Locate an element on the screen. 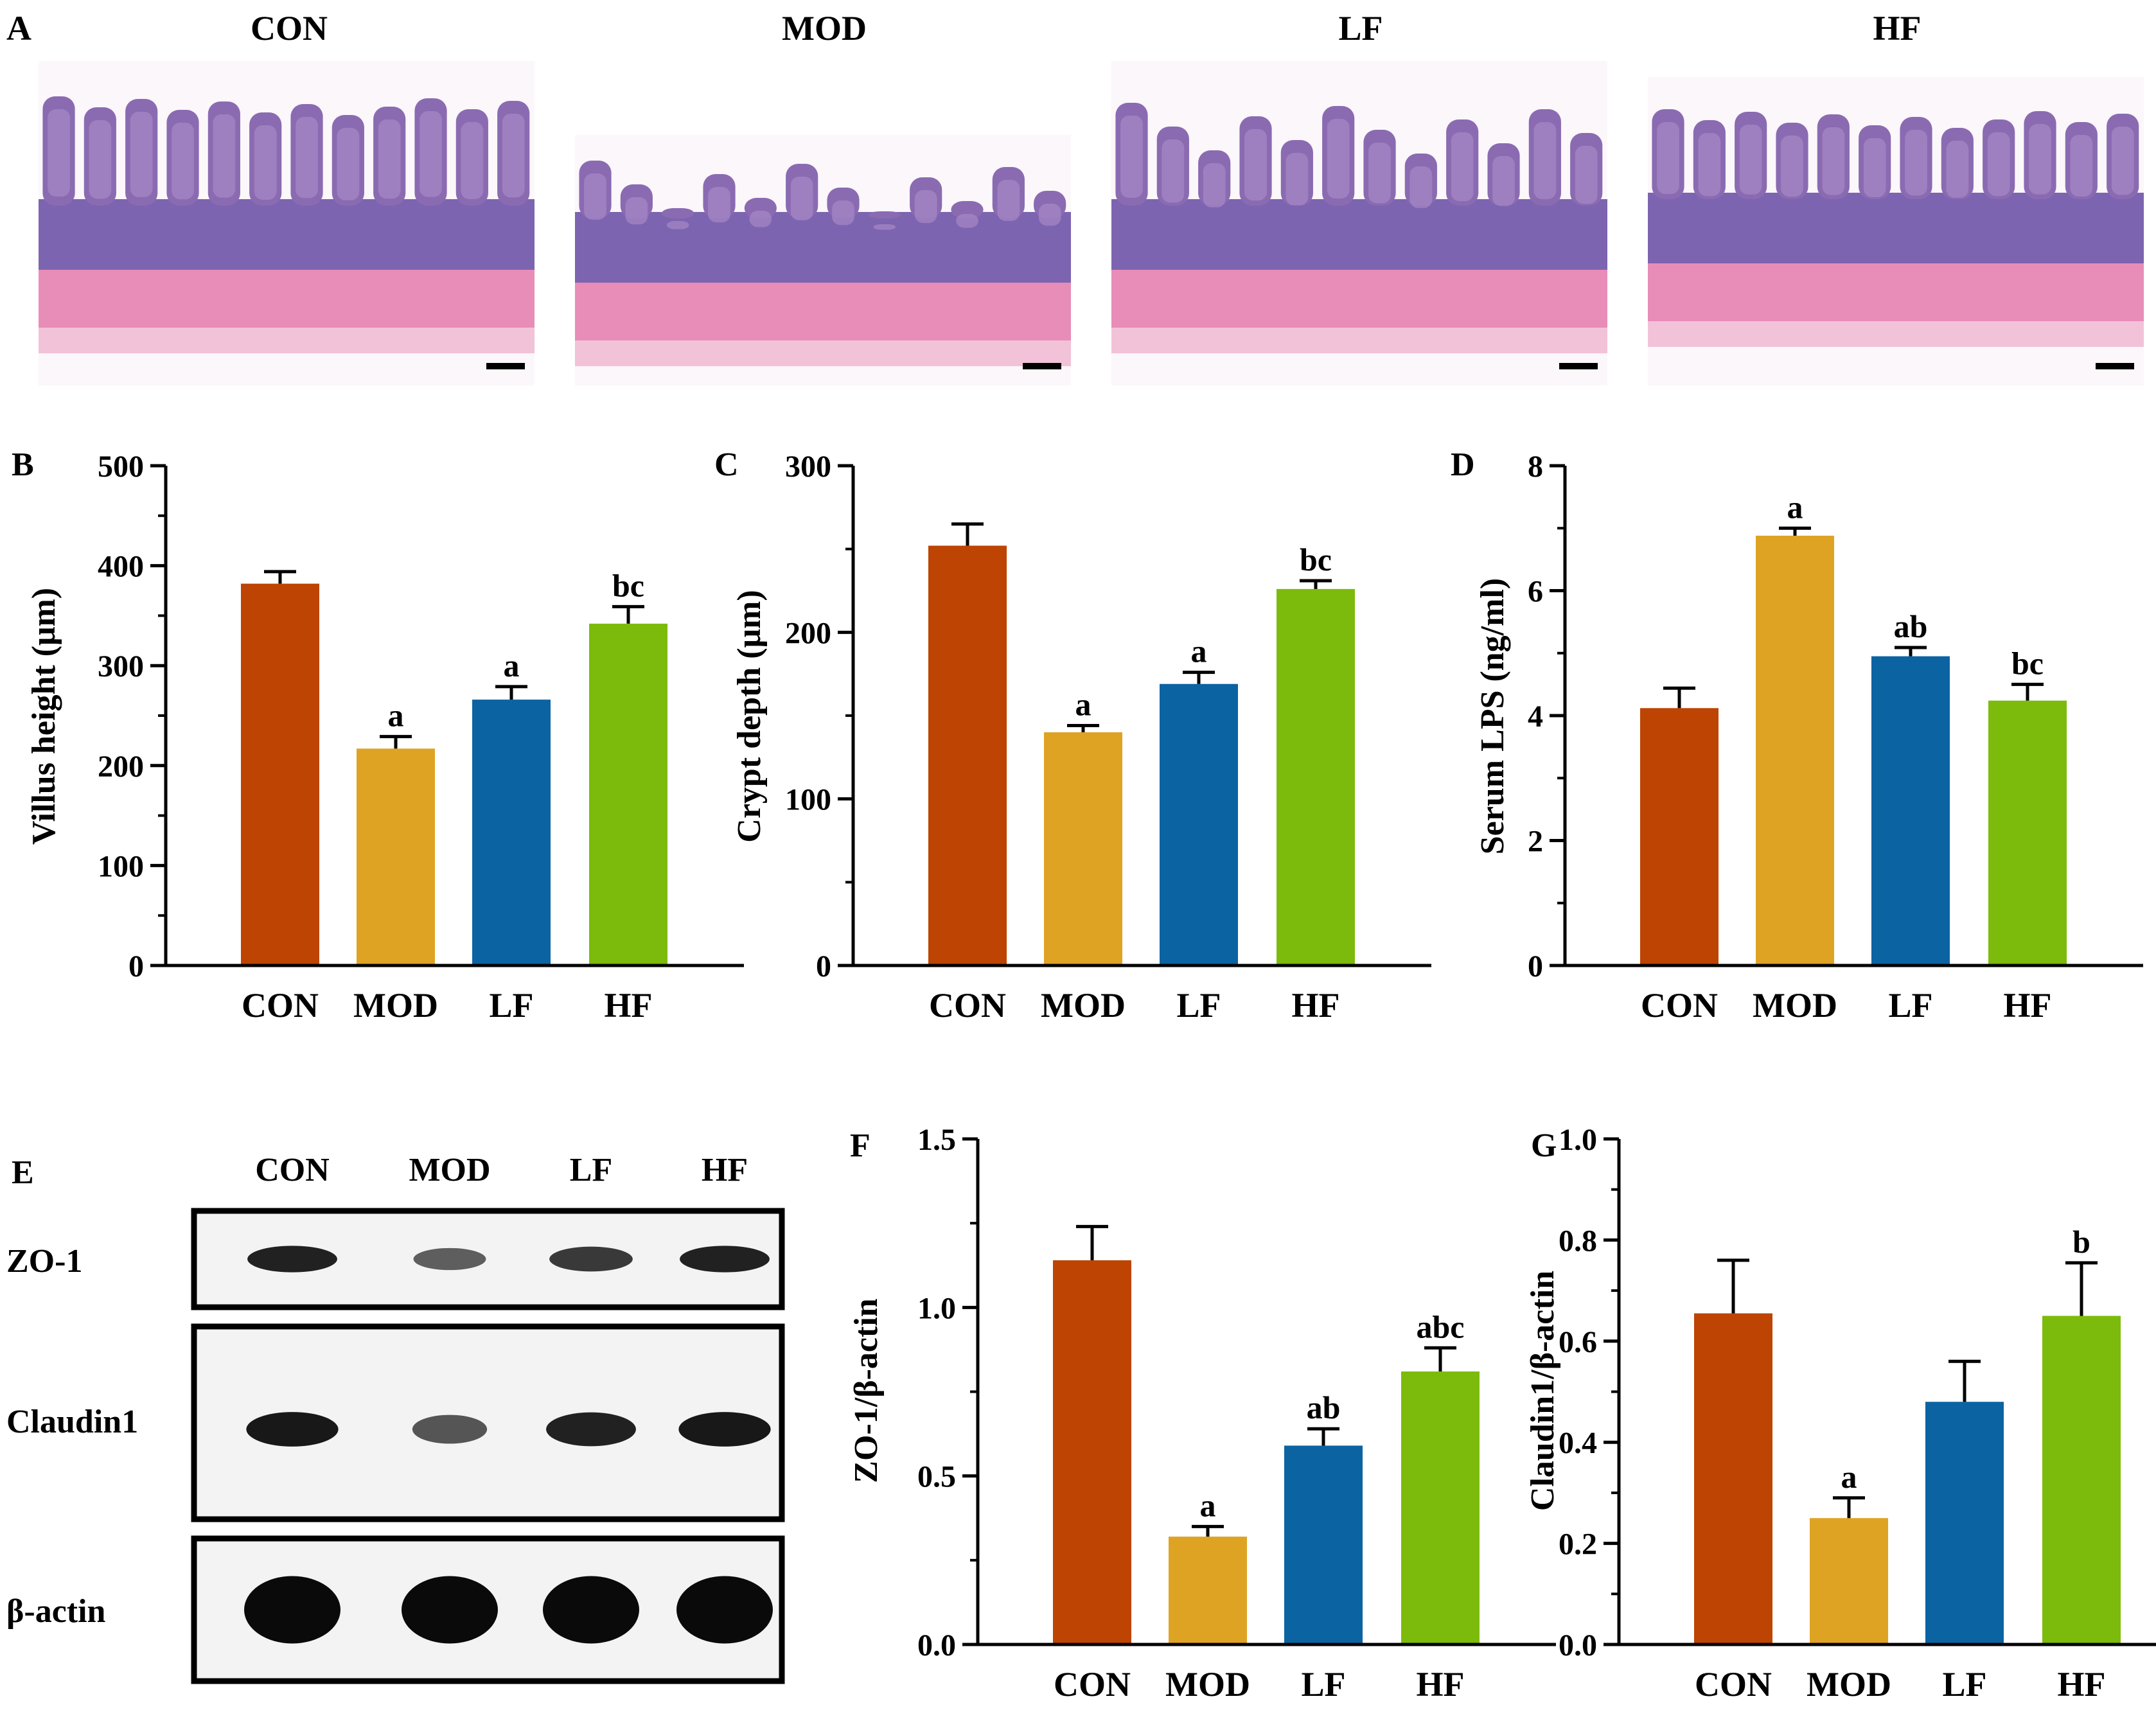  blot-row-zo-1: ZO-1 is located at coordinates (395, 1259).